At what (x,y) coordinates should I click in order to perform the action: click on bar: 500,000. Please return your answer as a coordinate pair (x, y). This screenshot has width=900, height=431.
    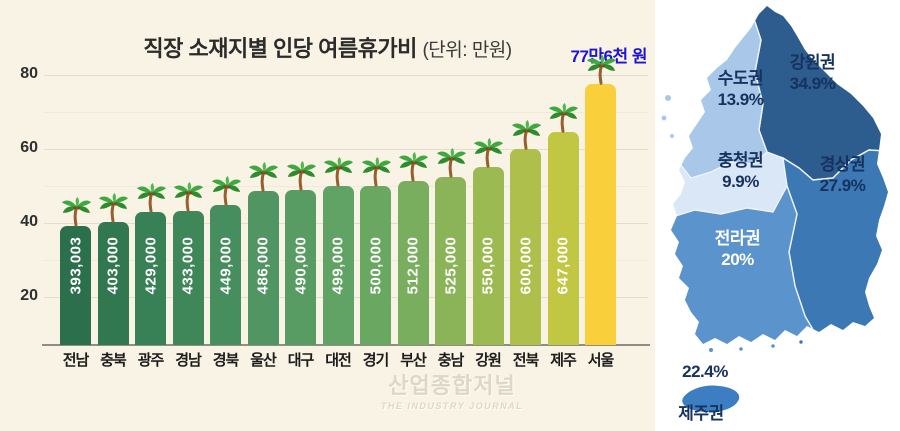
    Looking at the image, I should click on (375, 250).